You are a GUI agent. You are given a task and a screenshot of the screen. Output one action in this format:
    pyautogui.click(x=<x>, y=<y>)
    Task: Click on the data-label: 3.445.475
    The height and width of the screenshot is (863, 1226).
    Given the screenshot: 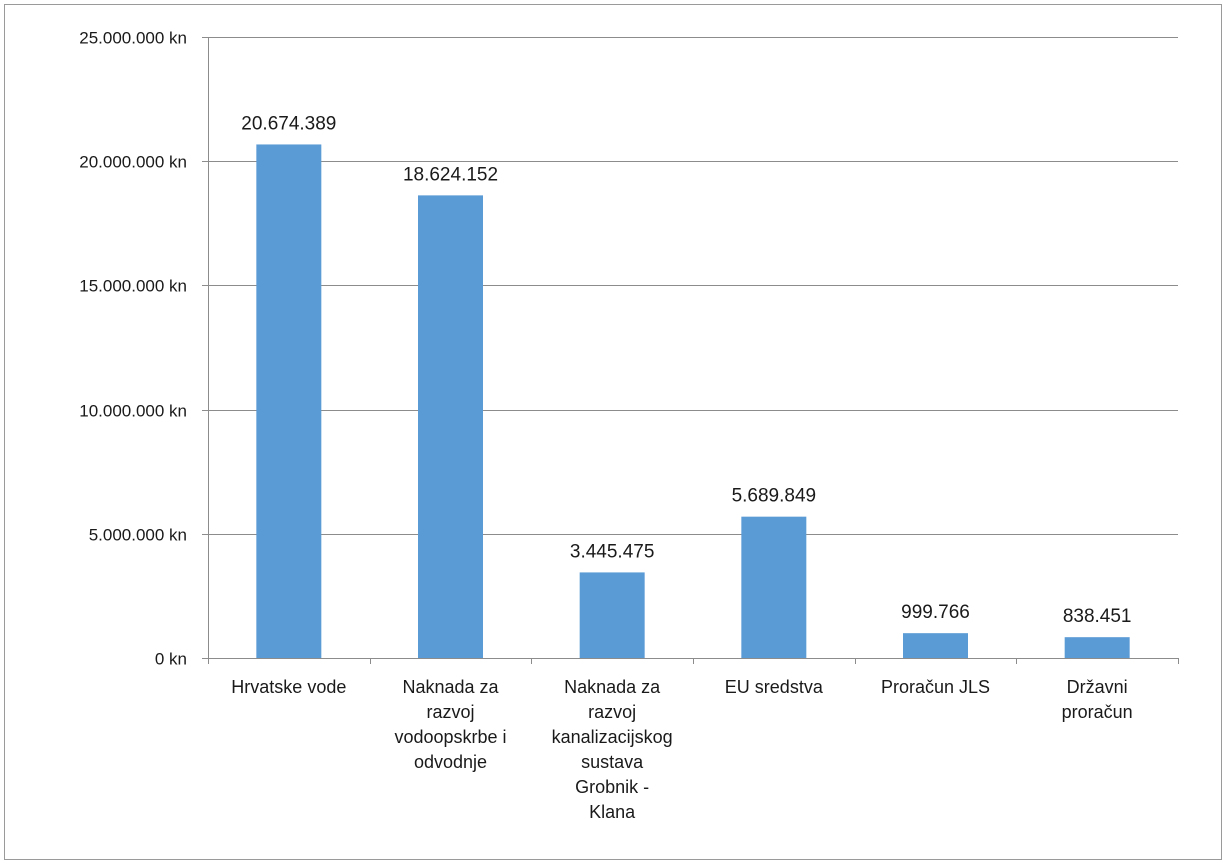 What is the action you would take?
    pyautogui.click(x=612, y=551)
    